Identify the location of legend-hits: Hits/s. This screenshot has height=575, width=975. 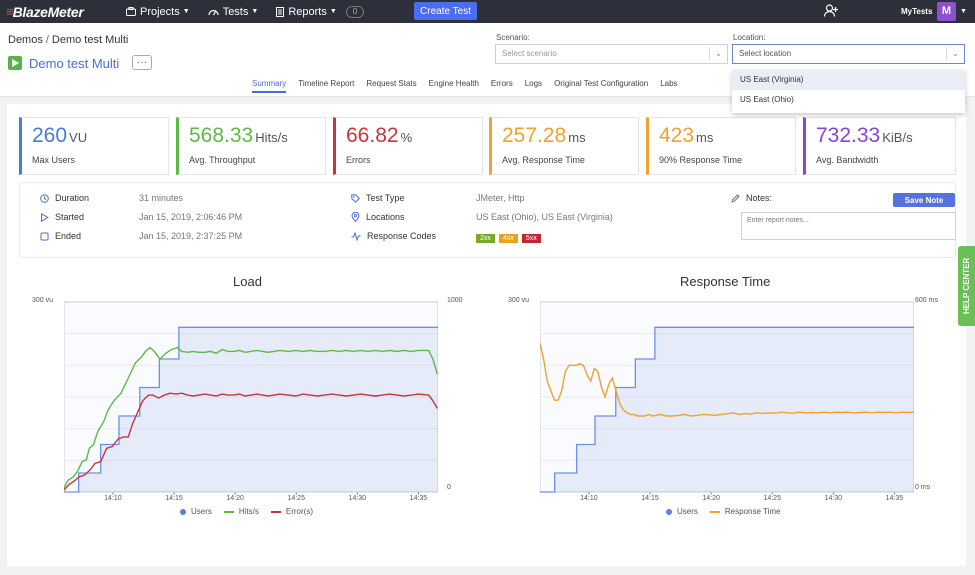
(241, 511).